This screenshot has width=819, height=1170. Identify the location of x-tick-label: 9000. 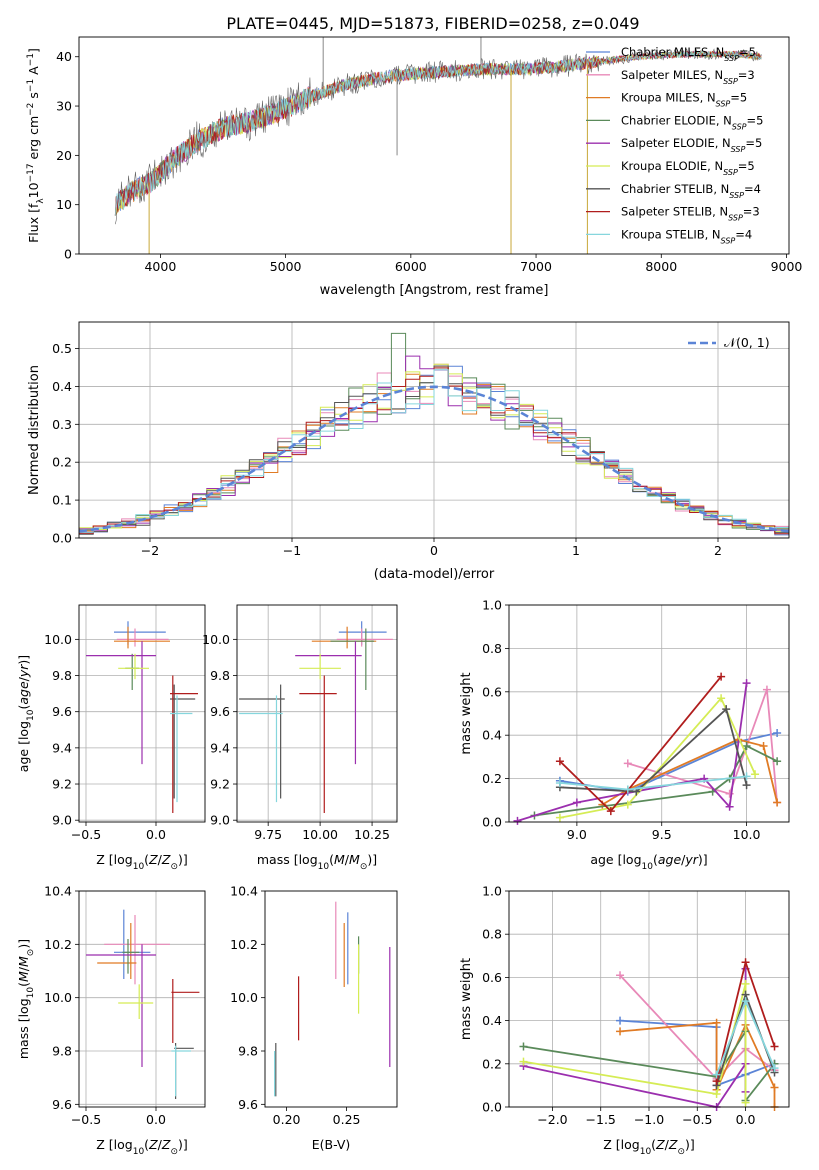
(787, 266).